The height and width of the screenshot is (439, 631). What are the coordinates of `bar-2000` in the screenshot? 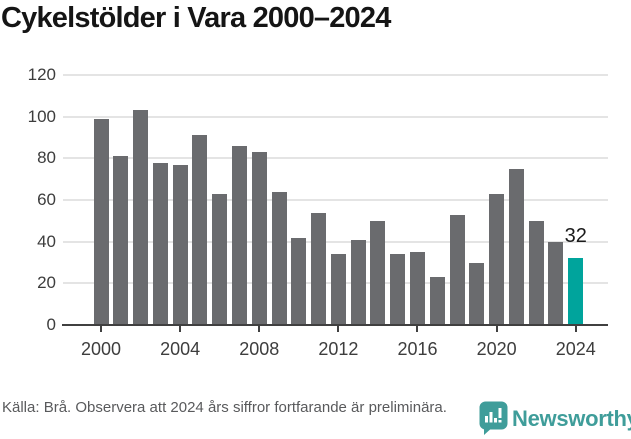 It's located at (101, 221).